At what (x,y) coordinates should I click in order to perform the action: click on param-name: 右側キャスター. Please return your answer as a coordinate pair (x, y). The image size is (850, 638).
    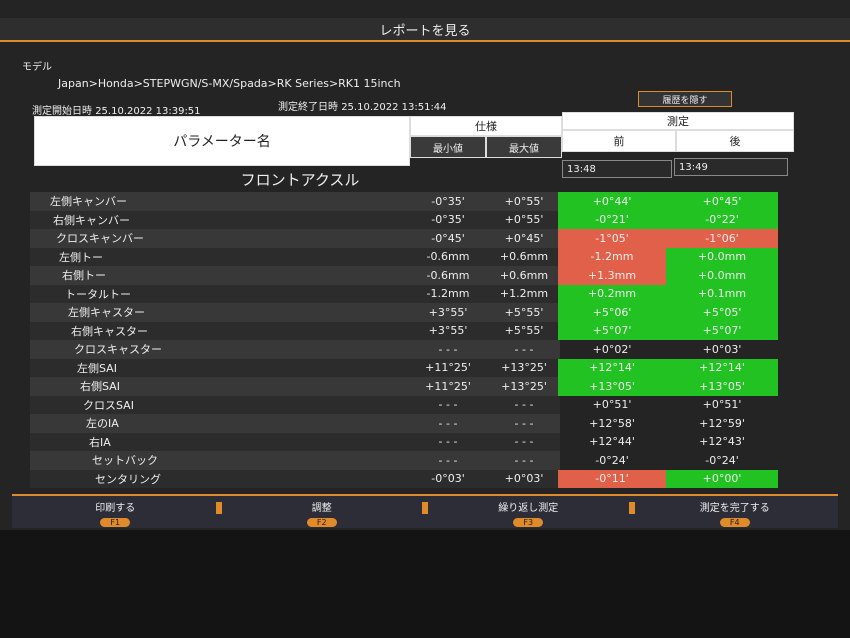
    Looking at the image, I should click on (109, 331).